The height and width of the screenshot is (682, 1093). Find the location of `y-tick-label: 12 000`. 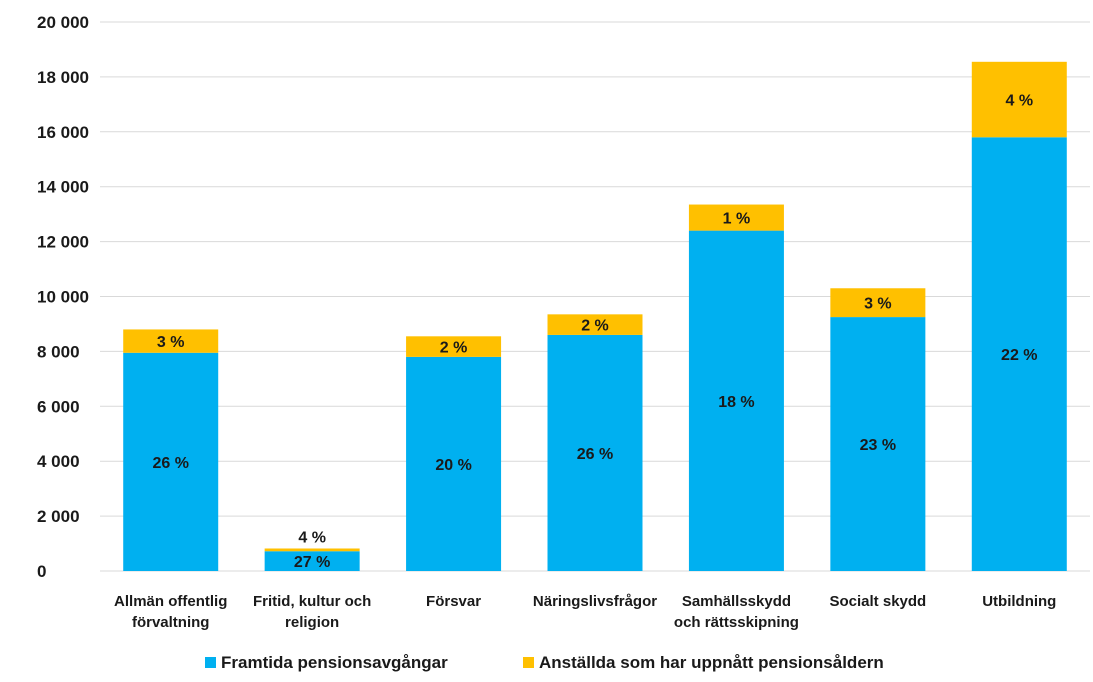

y-tick-label: 12 000 is located at coordinates (63, 242).